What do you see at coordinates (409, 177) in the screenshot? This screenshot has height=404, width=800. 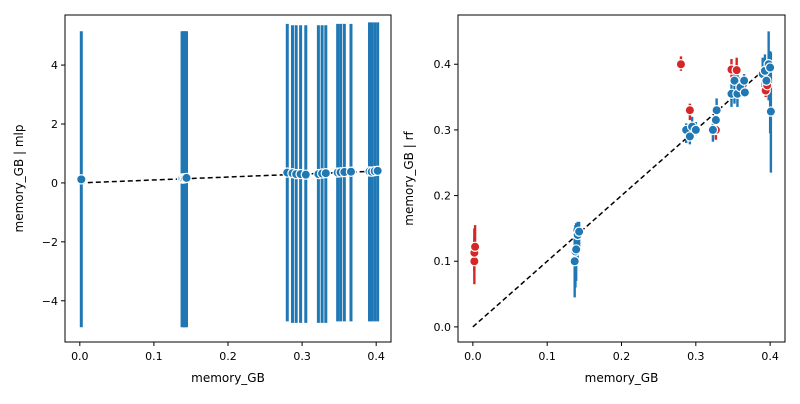 I see `y-axis-label-rf: memory_GB | rf` at bounding box center [409, 177].